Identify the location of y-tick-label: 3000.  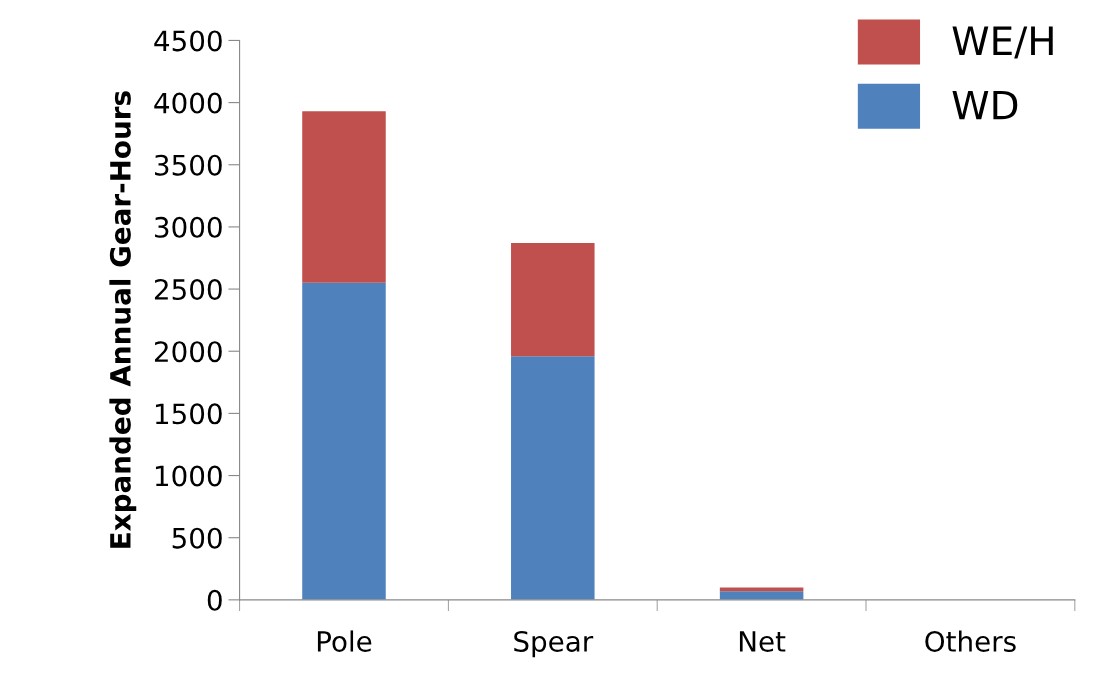
(188, 227).